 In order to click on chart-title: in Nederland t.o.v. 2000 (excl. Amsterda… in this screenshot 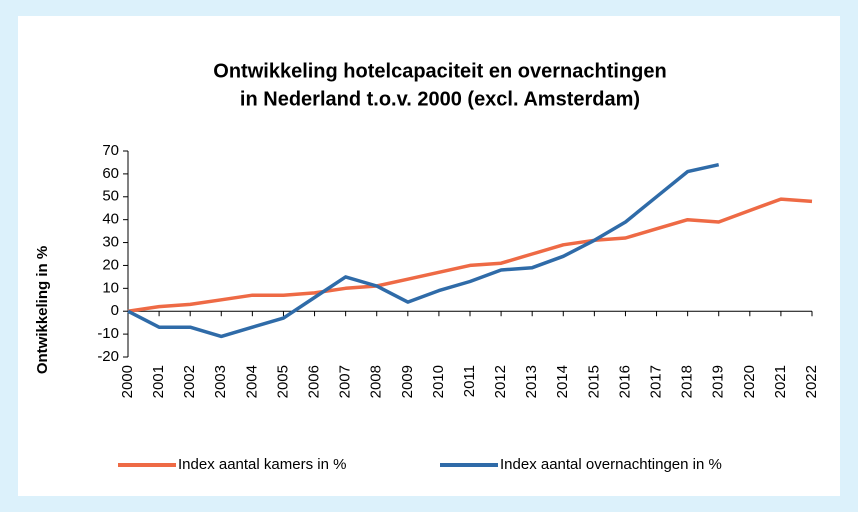, I will do `click(440, 99)`.